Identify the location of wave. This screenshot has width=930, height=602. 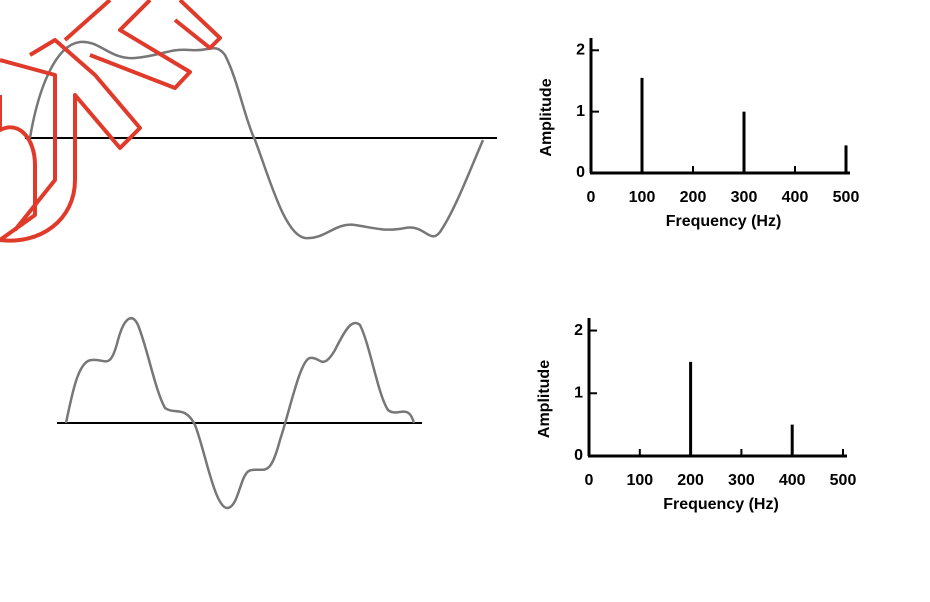
(240, 413).